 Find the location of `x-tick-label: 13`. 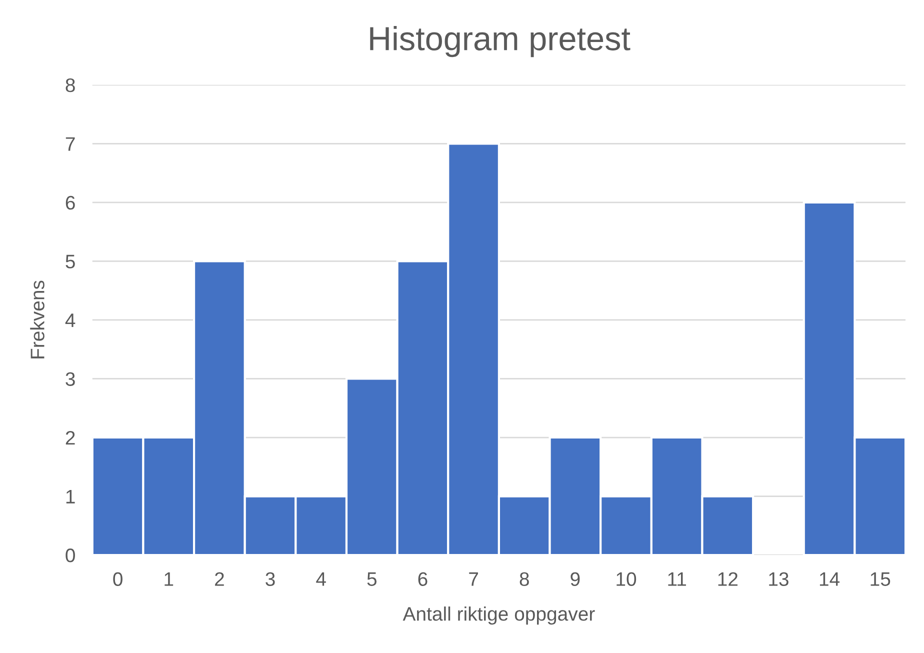

x-tick-label: 13 is located at coordinates (778, 579).